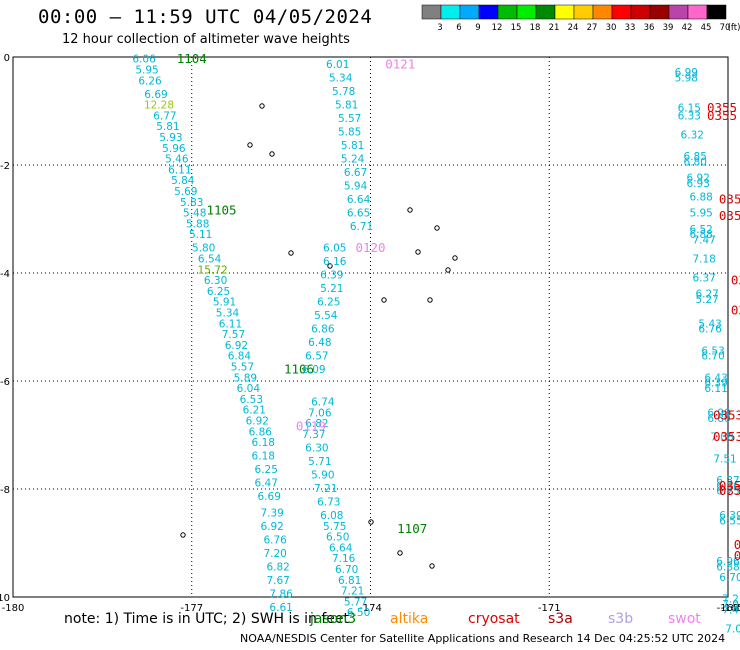  What do you see at coordinates (412, 528) in the screenshot?
I see `pass-label: 1107` at bounding box center [412, 528].